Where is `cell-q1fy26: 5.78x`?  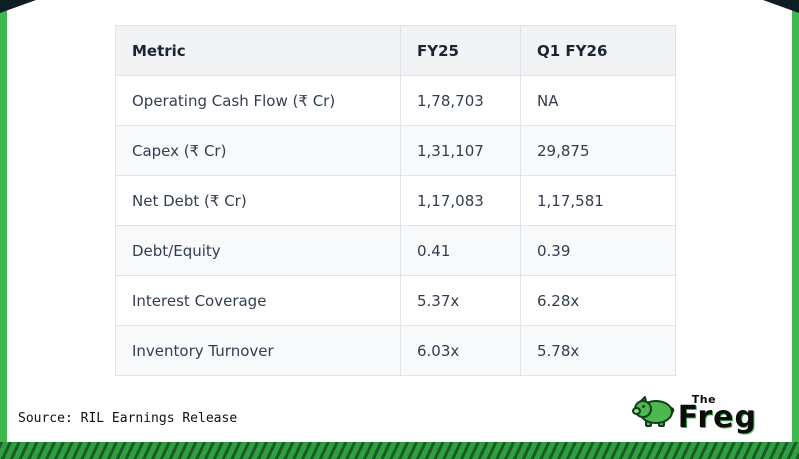 cell-q1fy26: 5.78x is located at coordinates (598, 350).